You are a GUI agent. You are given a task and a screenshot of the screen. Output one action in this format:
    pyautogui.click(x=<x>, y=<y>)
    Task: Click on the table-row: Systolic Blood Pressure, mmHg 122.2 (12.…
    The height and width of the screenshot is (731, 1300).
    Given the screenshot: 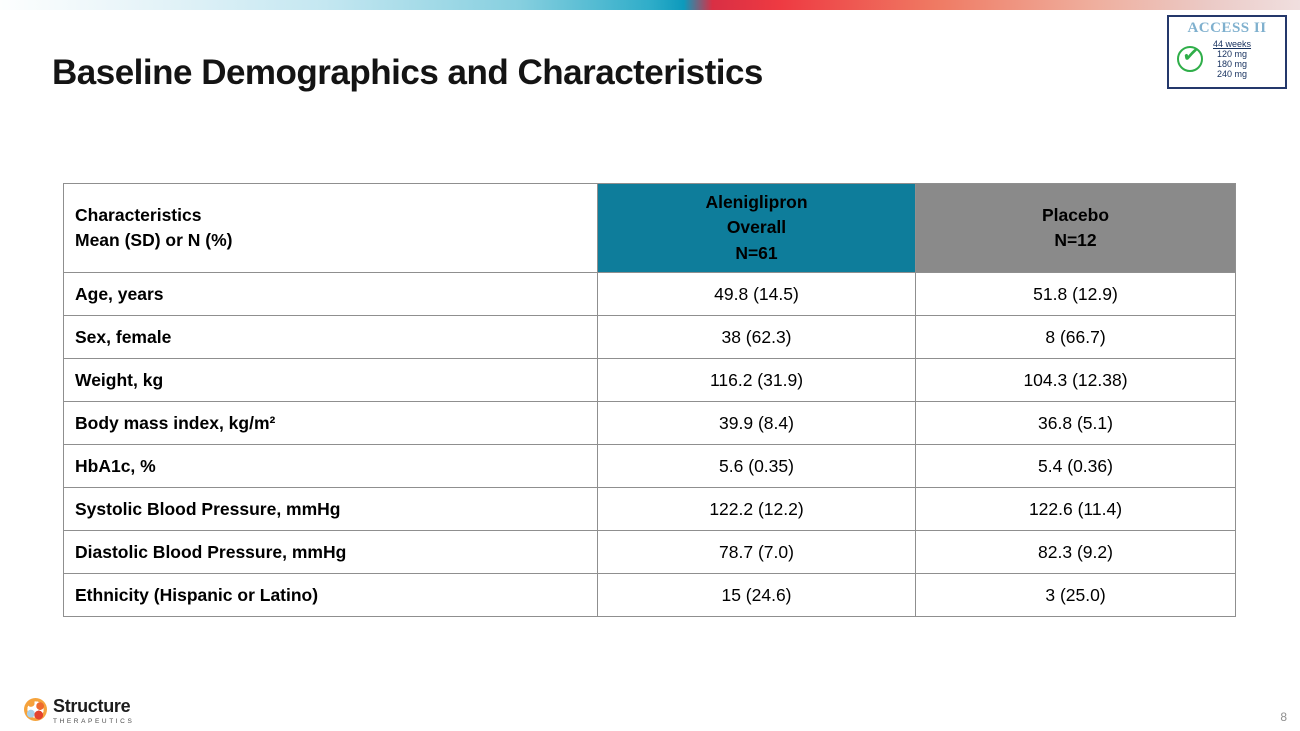 What is the action you would take?
    pyautogui.click(x=649, y=509)
    